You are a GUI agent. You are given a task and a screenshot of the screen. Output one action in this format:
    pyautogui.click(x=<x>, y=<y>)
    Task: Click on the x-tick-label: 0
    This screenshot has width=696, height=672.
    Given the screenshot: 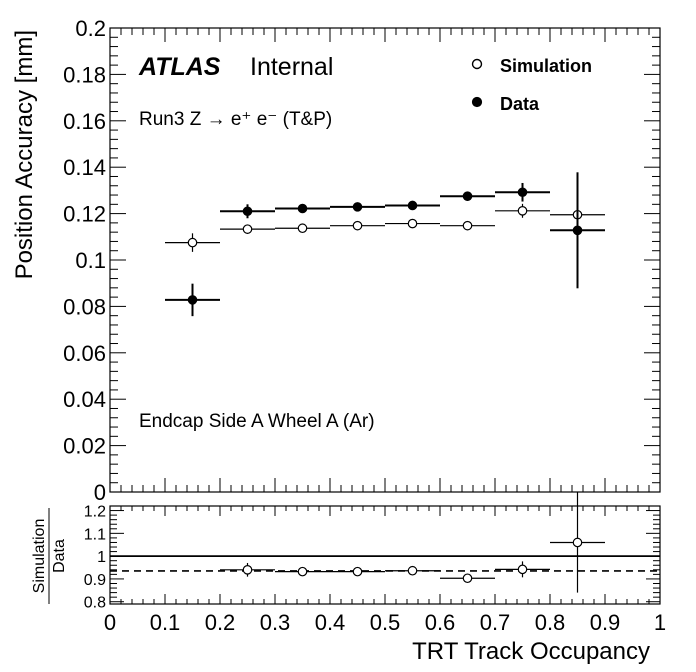 What is the action you would take?
    pyautogui.click(x=110, y=622)
    